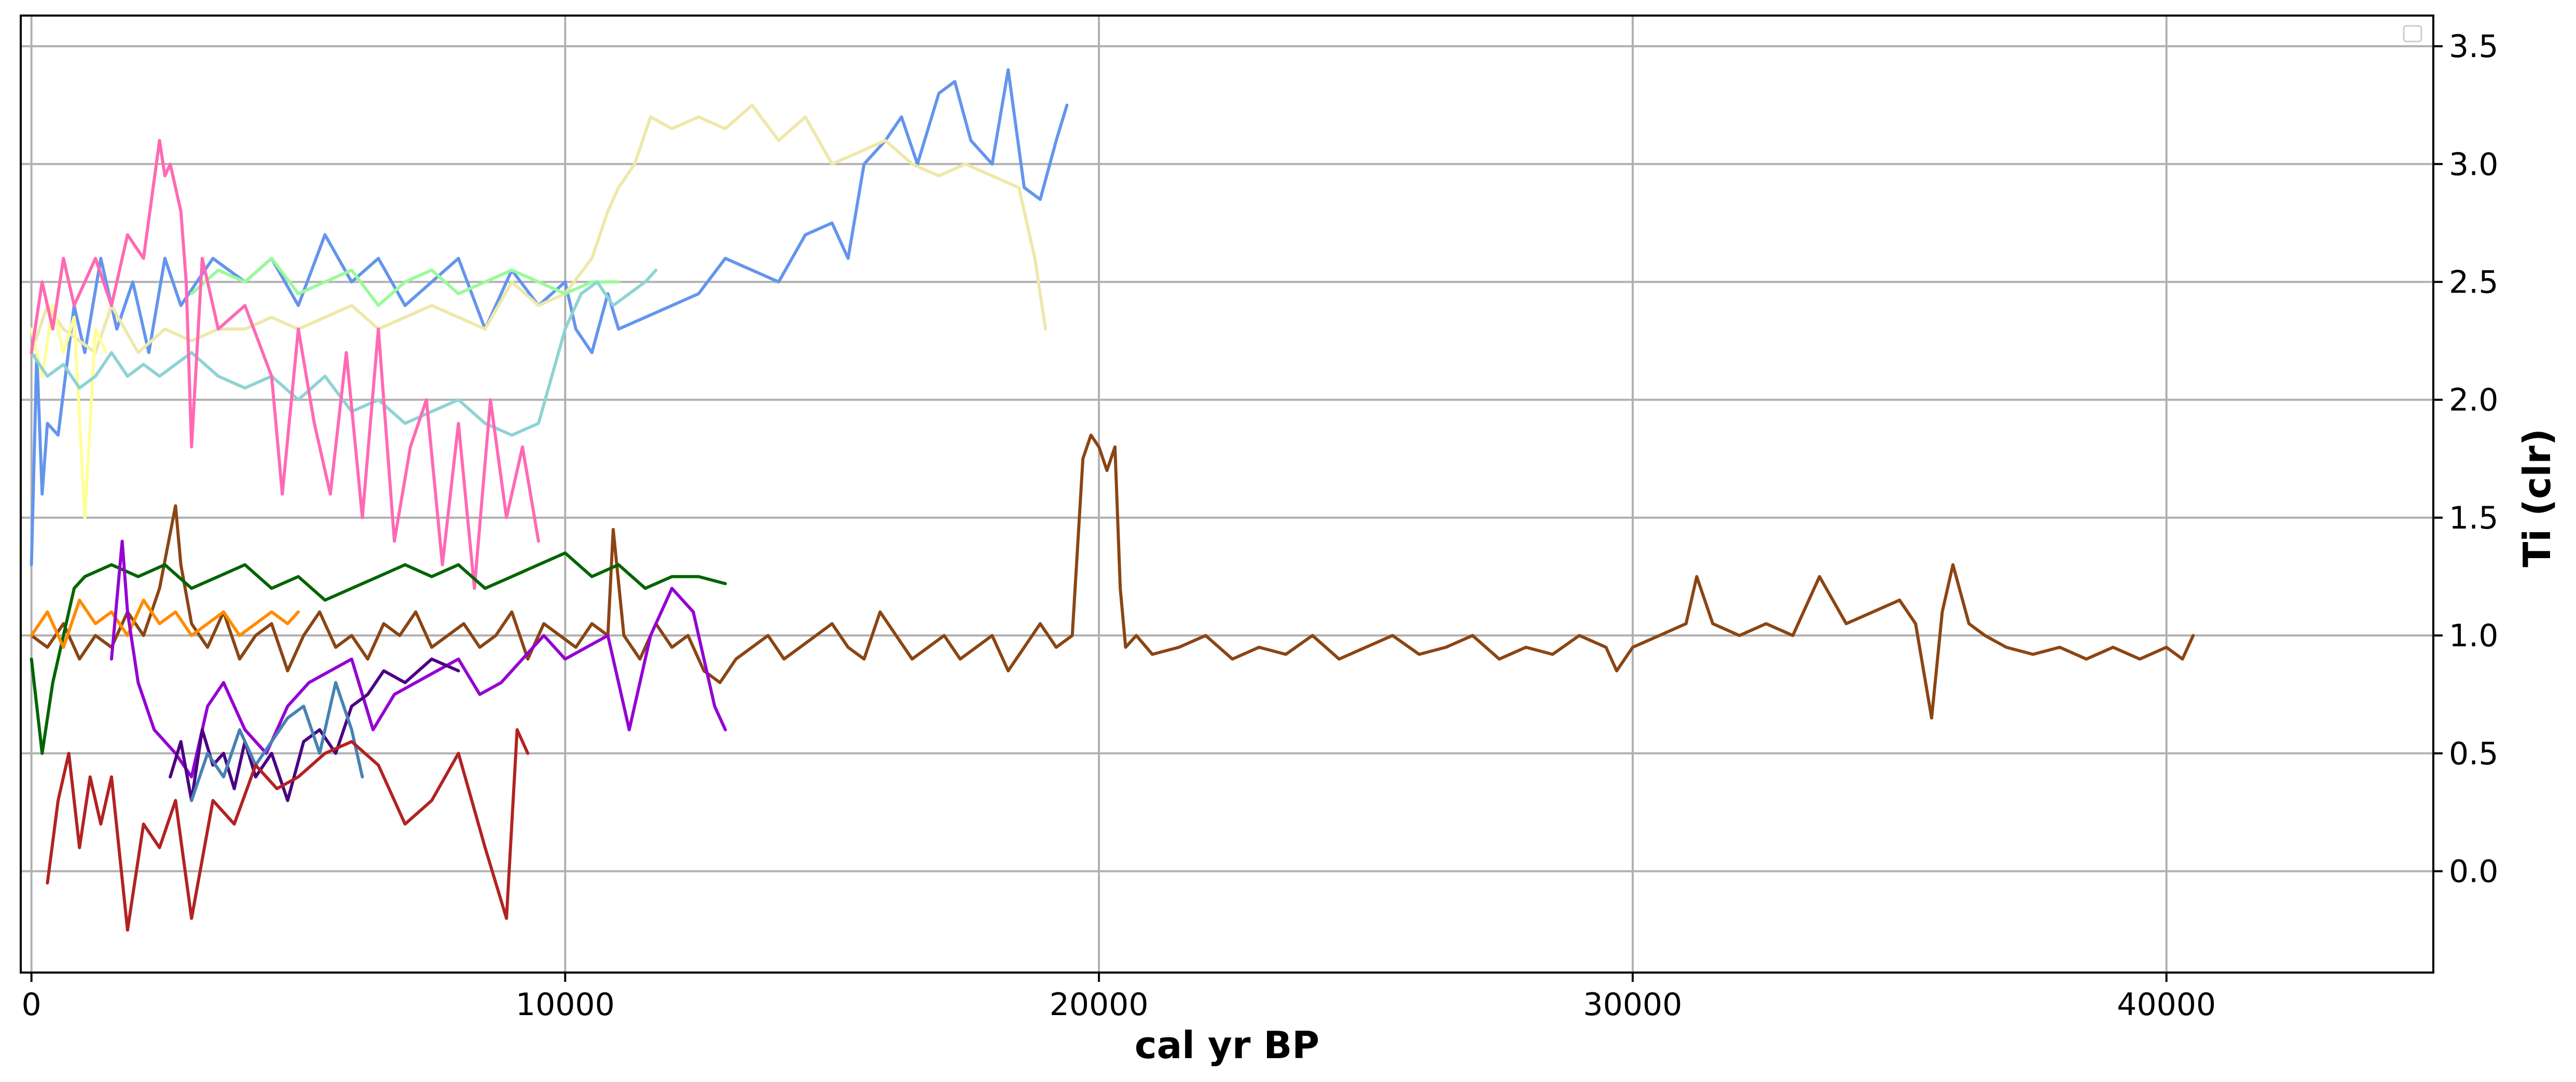 This screenshot has width=2576, height=1082. Describe the element at coordinates (2537, 497) in the screenshot. I see `y-axis-label: Ti (clr)` at that location.